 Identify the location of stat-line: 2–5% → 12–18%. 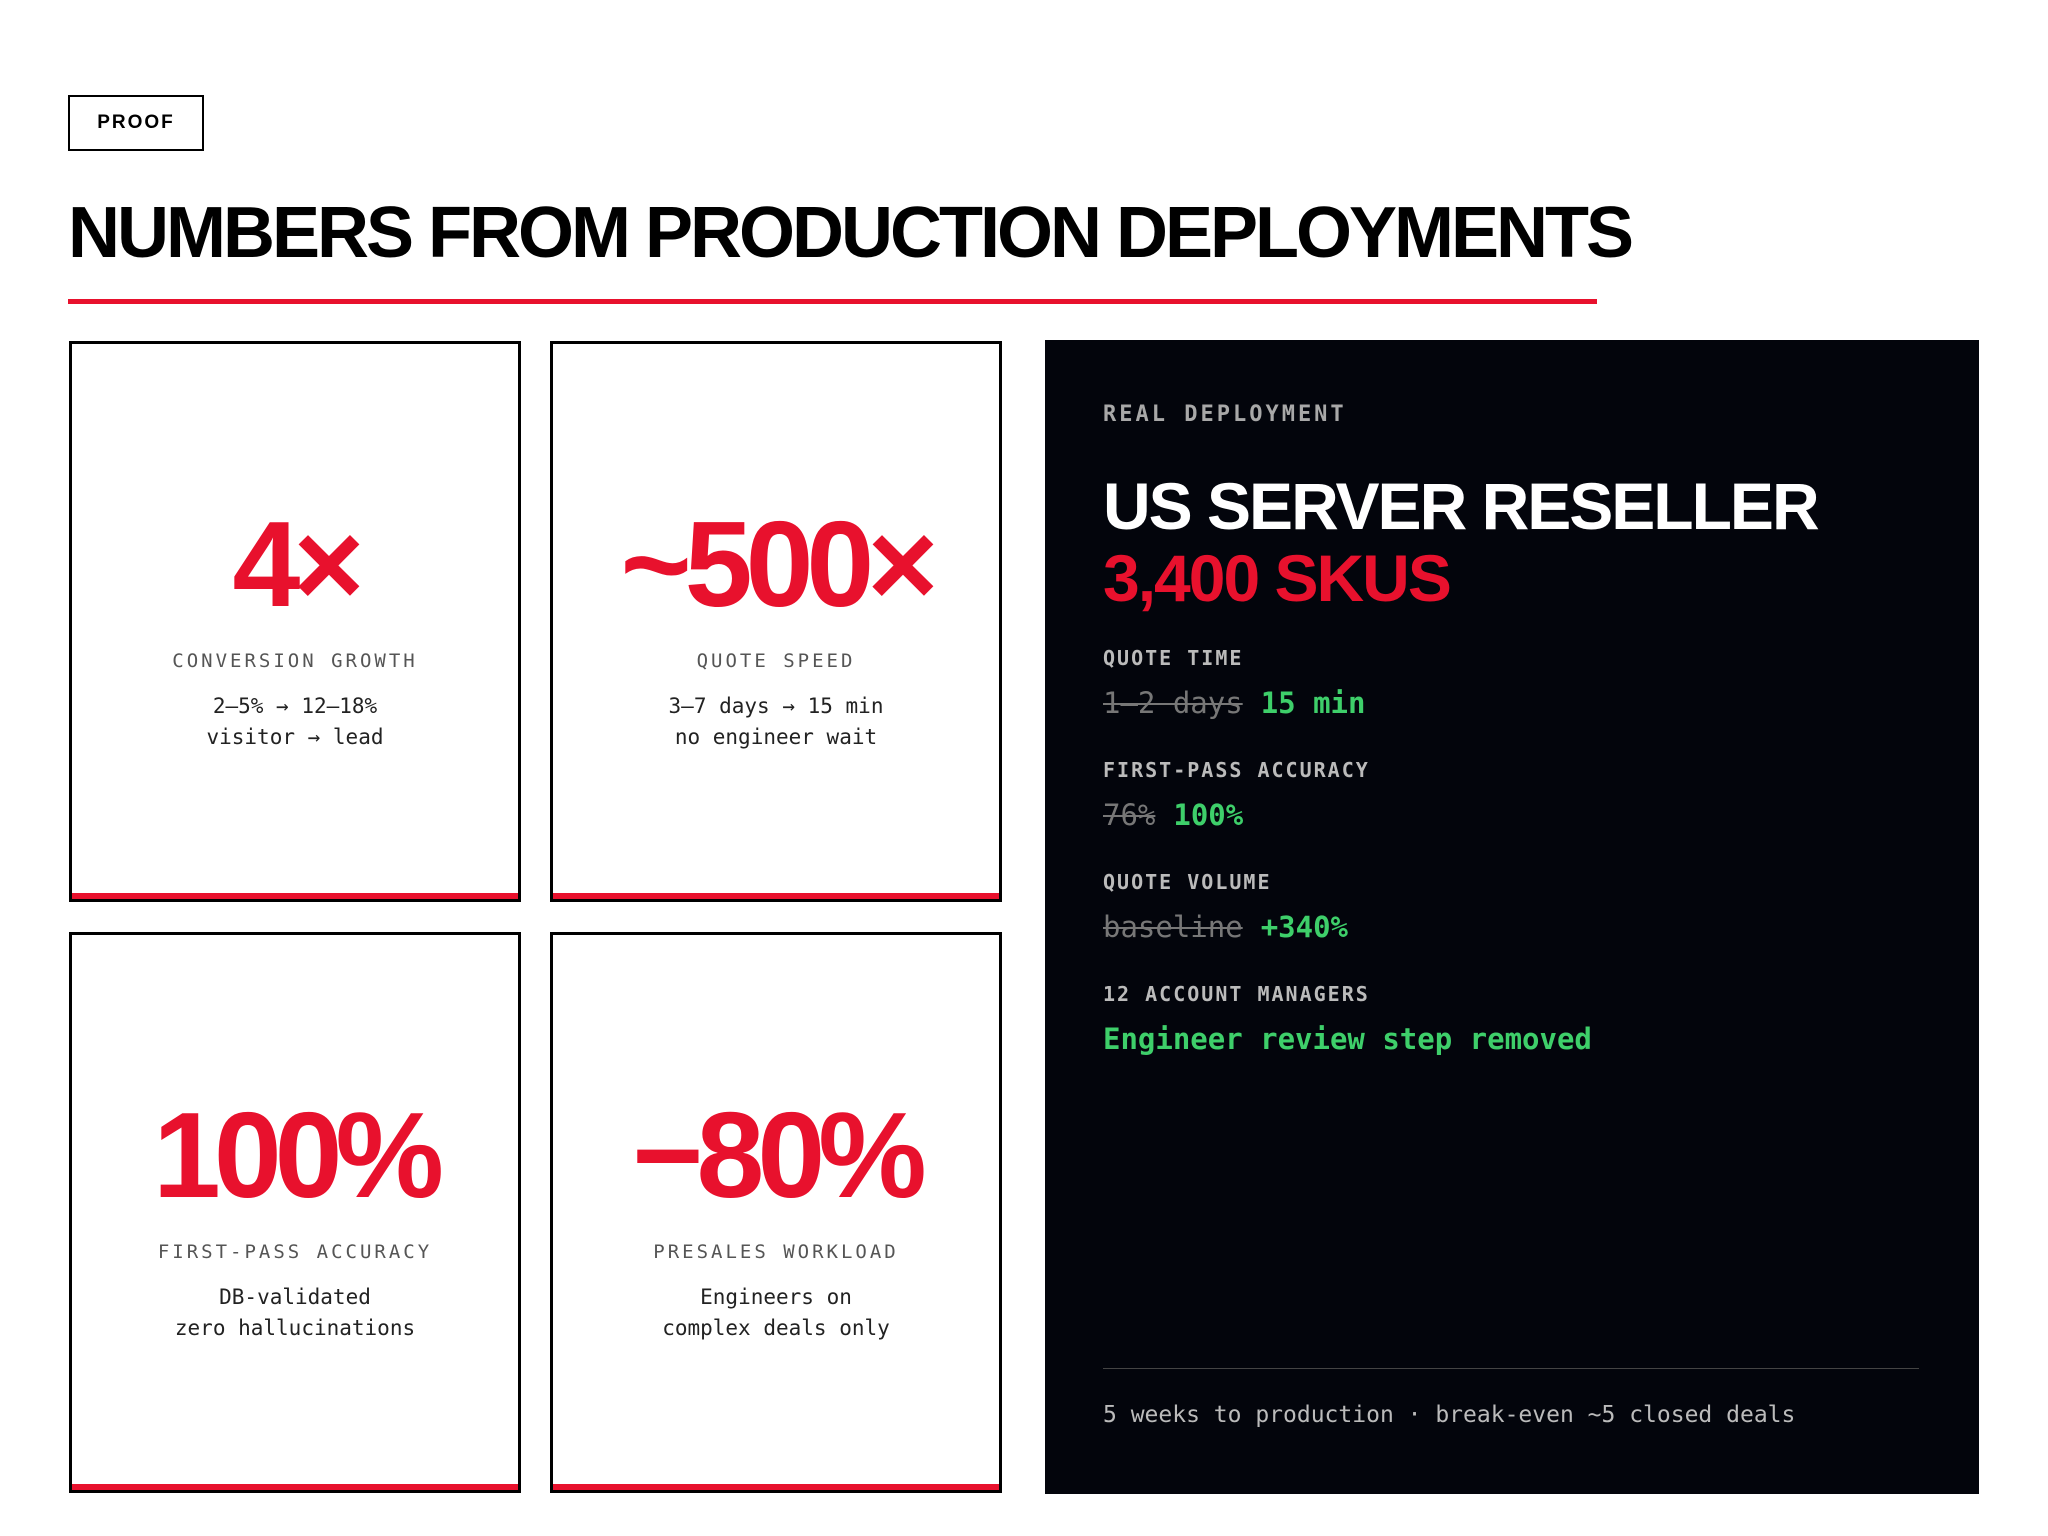
(295, 706).